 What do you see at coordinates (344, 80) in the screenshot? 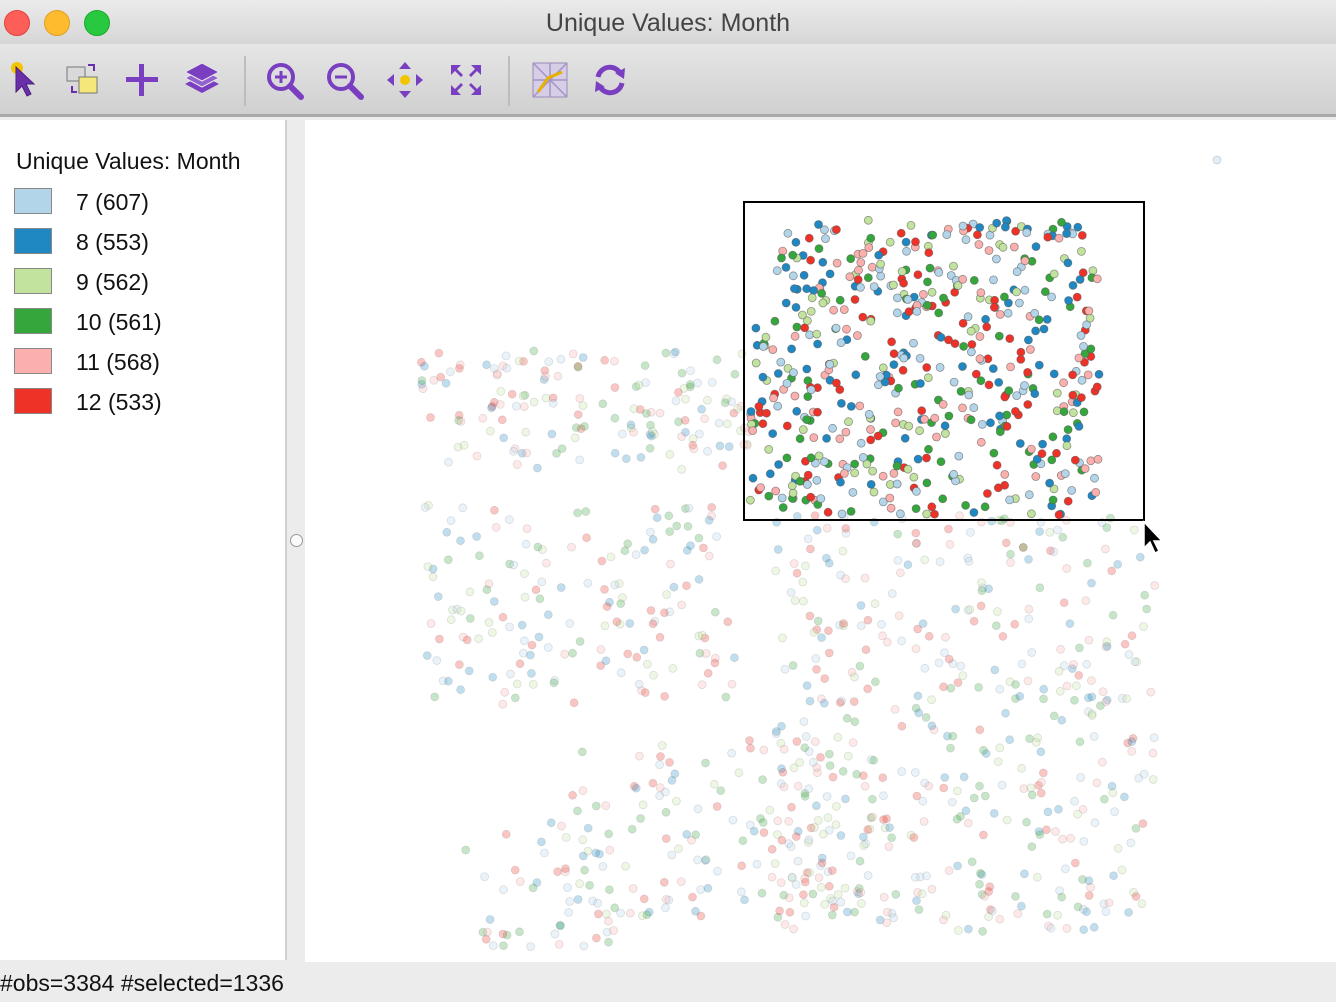
I see `zoom-out-button` at bounding box center [344, 80].